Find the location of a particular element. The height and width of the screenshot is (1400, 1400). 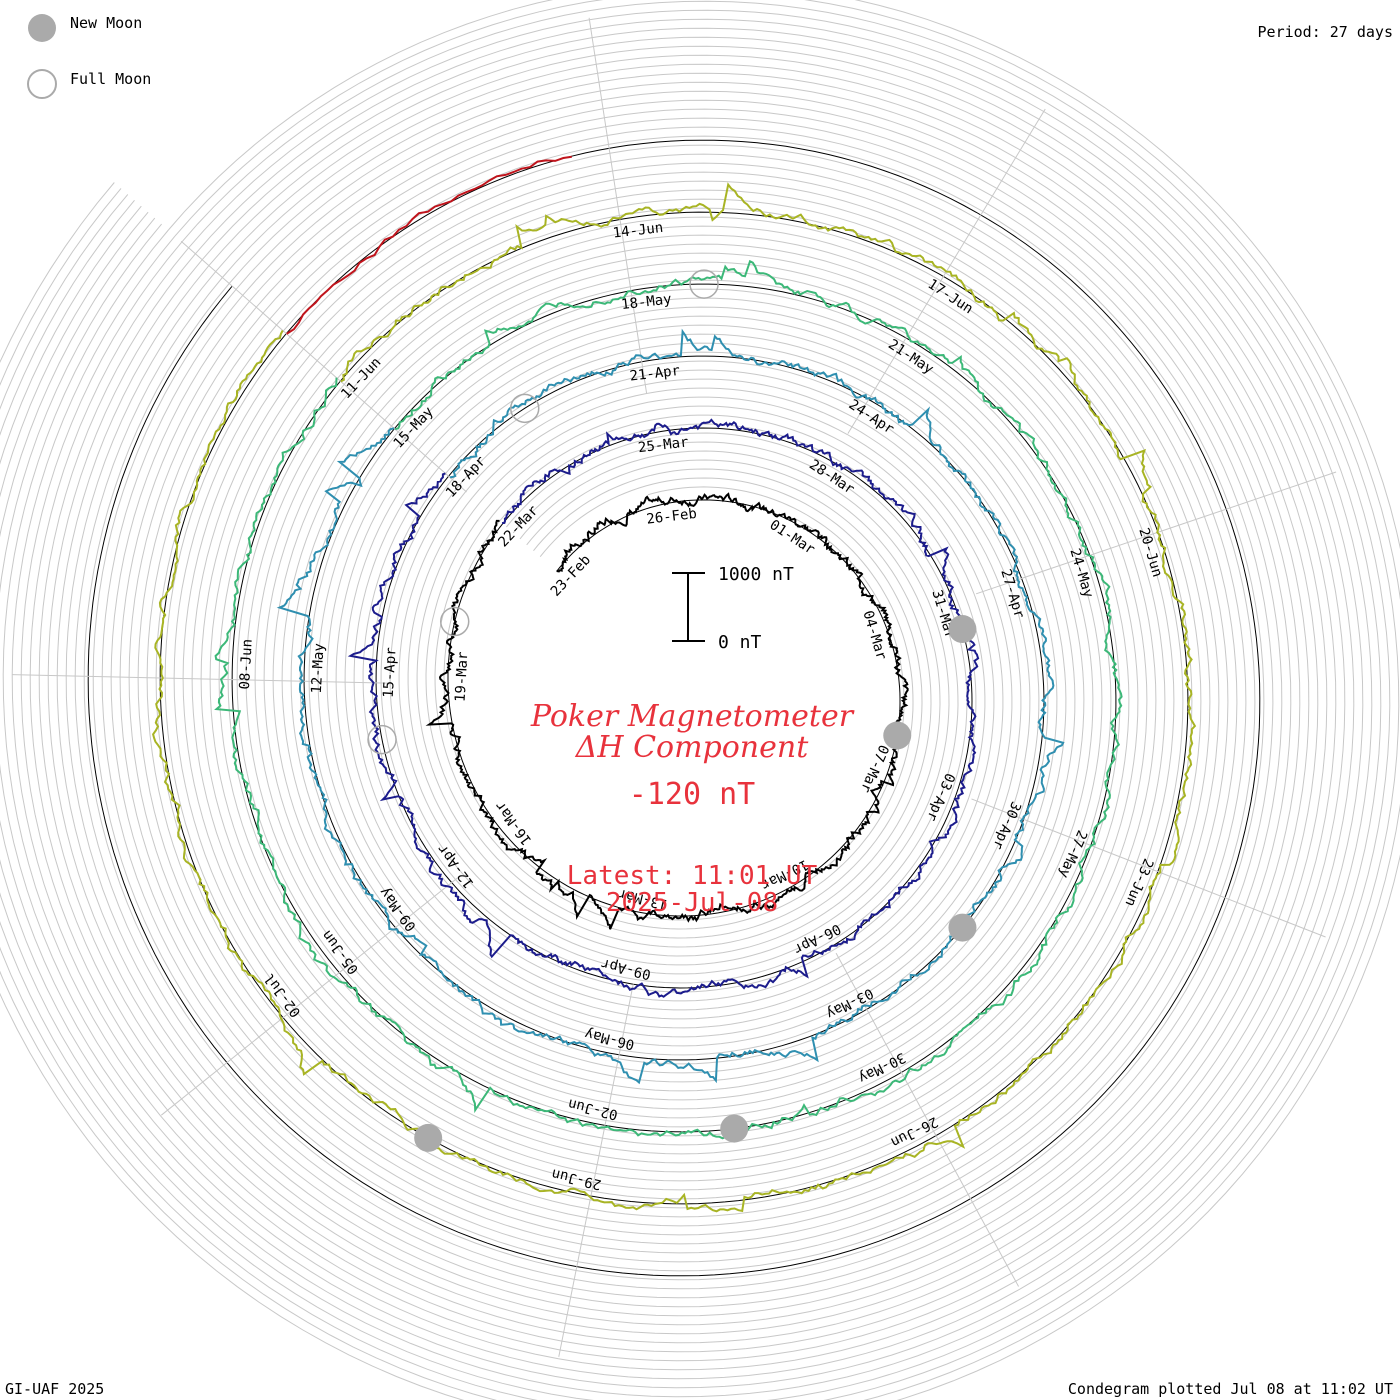

date-label: 11-Jun is located at coordinates (361, 378).